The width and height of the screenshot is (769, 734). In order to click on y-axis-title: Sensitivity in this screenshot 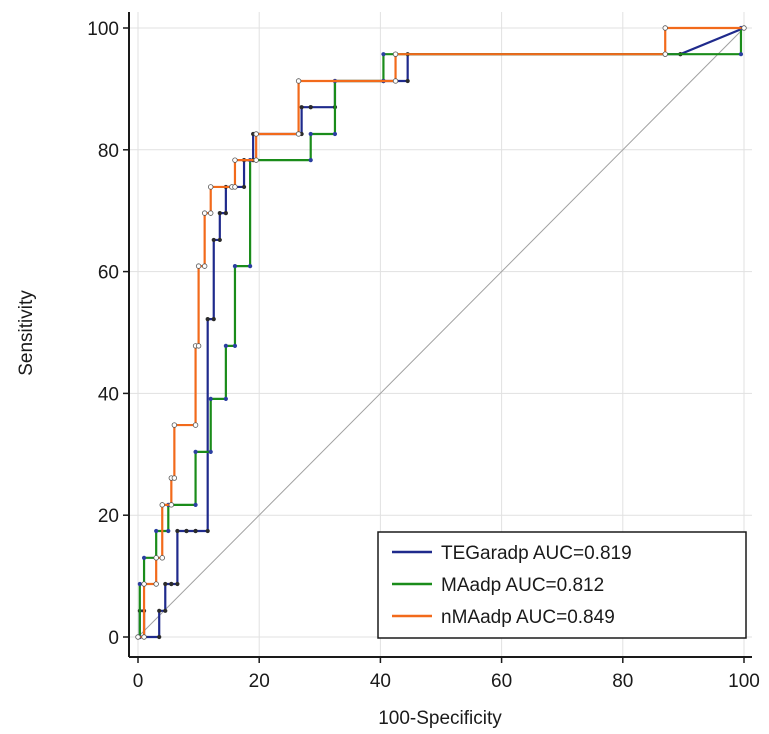, I will do `click(26, 333)`.